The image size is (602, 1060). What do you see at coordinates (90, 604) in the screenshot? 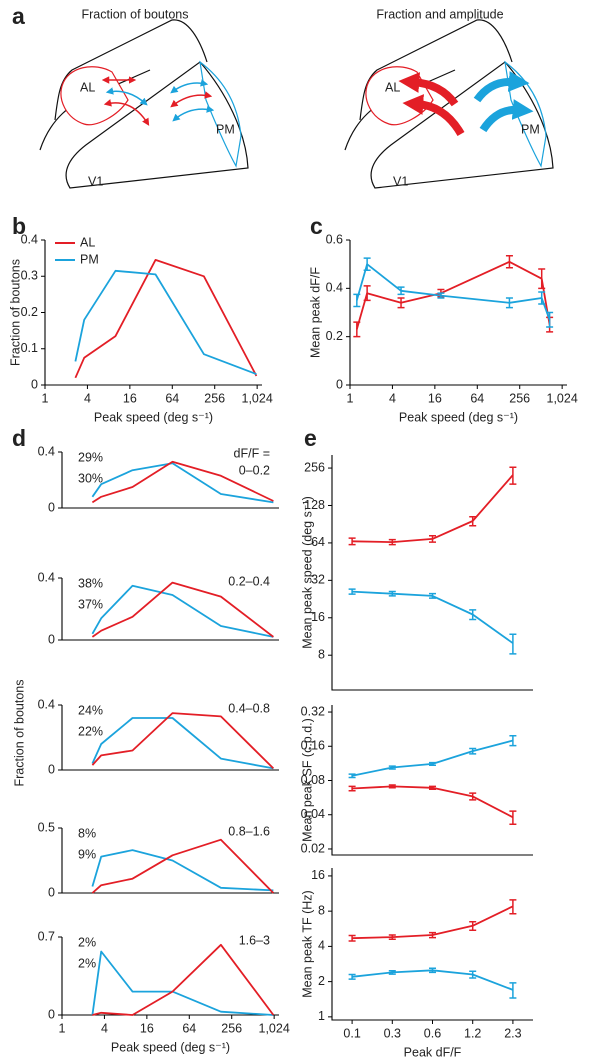
I see `share-label: 37%` at bounding box center [90, 604].